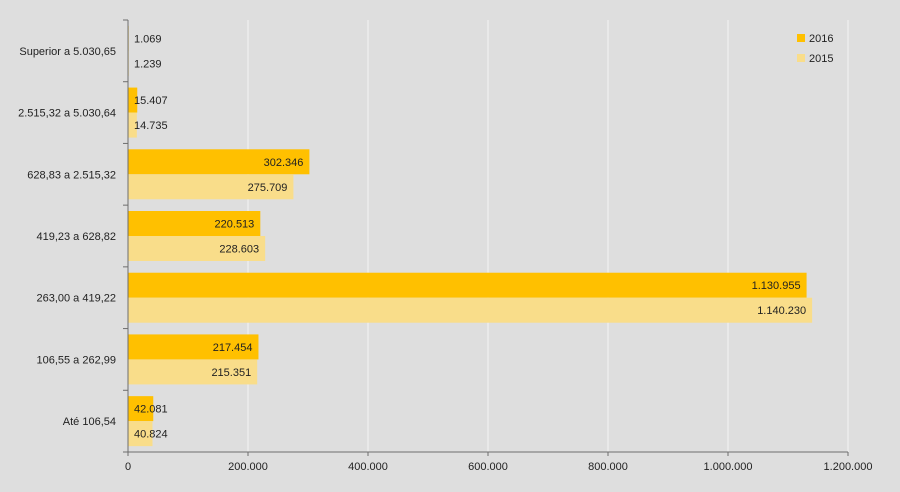 This screenshot has height=492, width=900. I want to click on data-label: 40.824, so click(151, 435).